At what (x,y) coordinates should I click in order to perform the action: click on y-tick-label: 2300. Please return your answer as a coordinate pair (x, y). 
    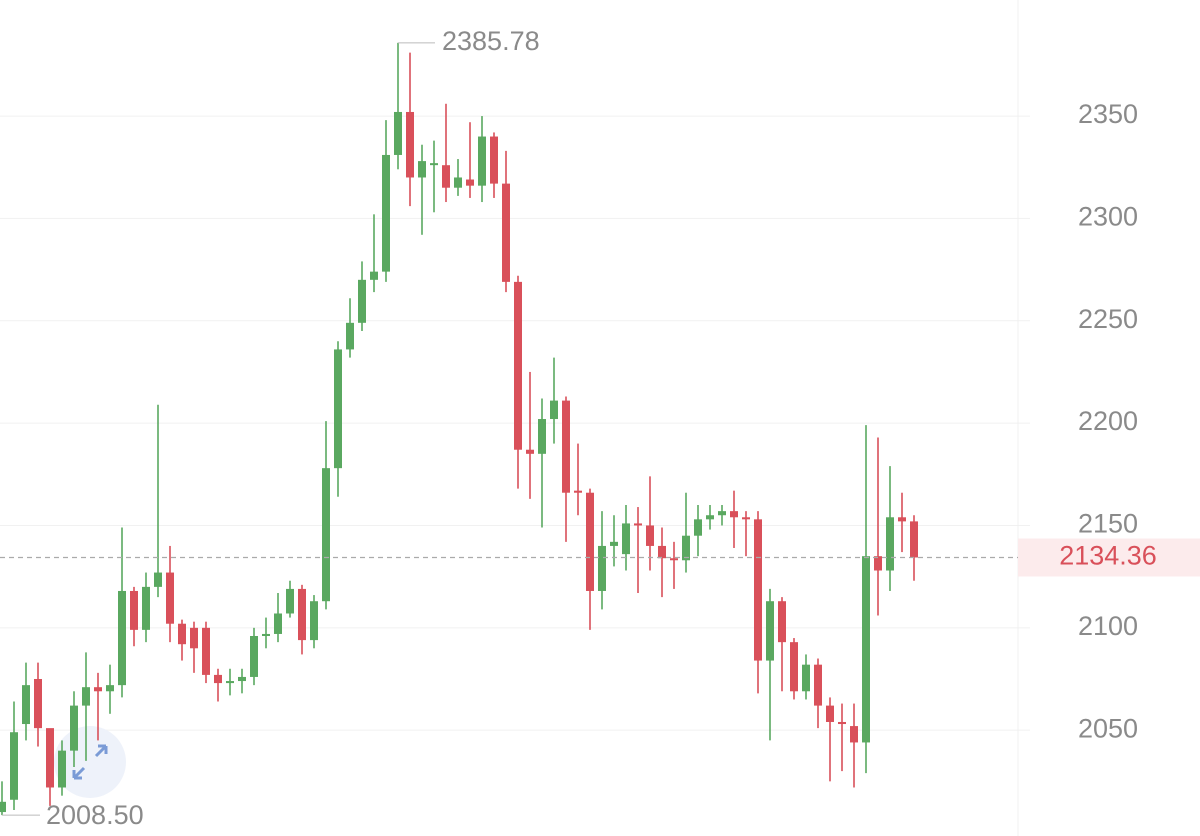
    Looking at the image, I should click on (1108, 217).